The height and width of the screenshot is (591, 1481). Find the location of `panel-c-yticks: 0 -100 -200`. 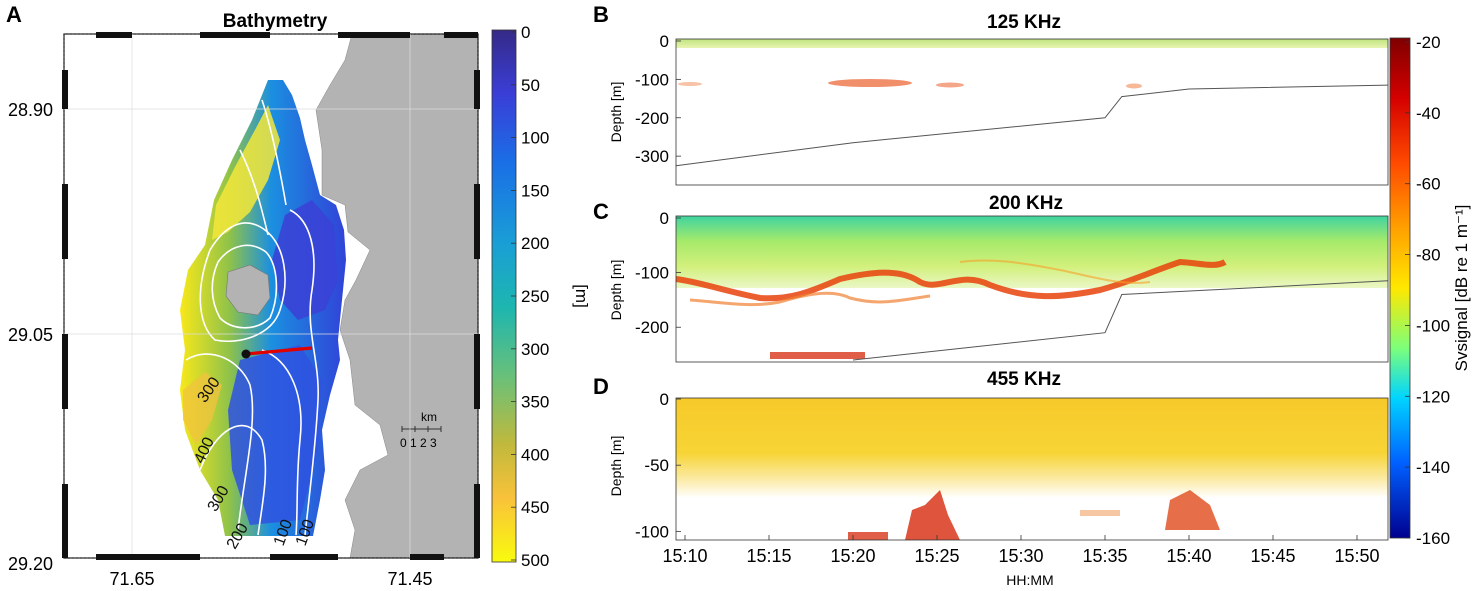

panel-c-yticks: 0 -100 -200 is located at coordinates (658, 273).